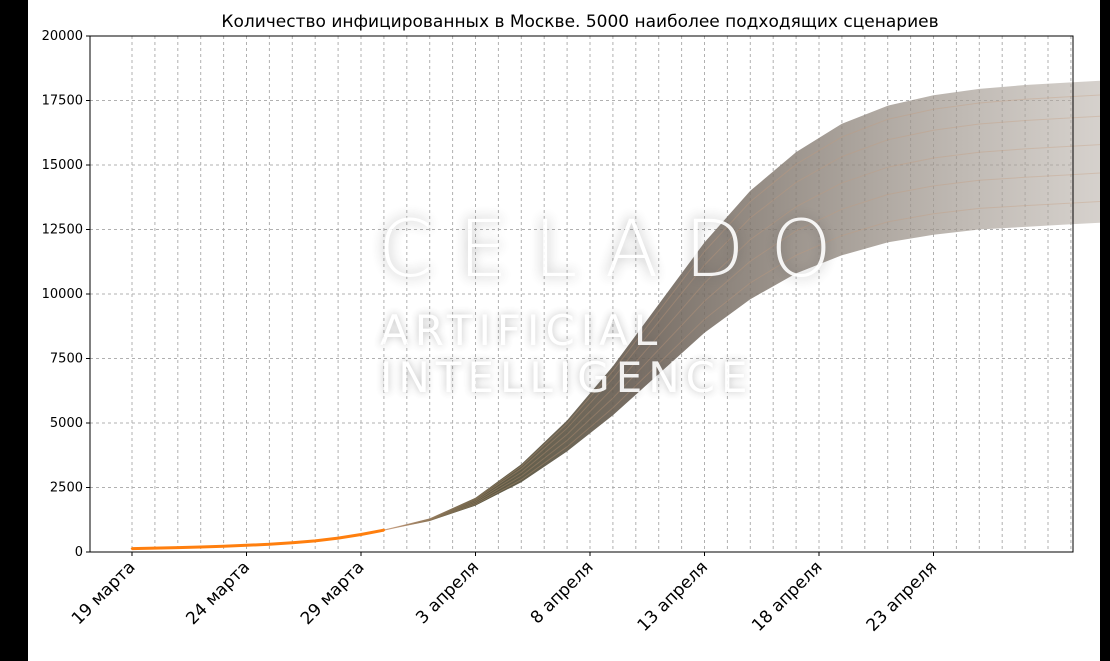  I want to click on x-tick-label: 3 апреля, so click(447, 592).